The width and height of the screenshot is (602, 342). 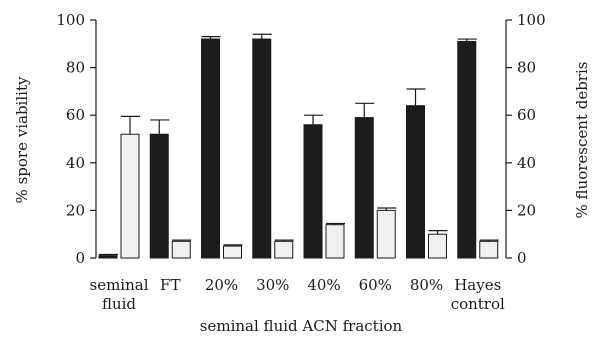 What do you see at coordinates (526, 115) in the screenshot?
I see `y-right-tick-label: 60` at bounding box center [526, 115].